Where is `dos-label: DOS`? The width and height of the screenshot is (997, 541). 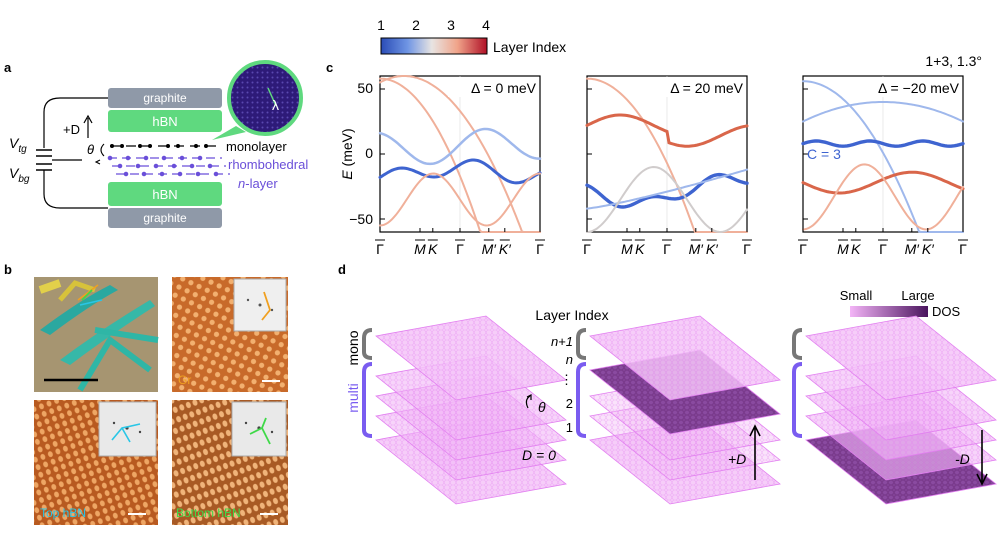 dos-label: DOS is located at coordinates (946, 311).